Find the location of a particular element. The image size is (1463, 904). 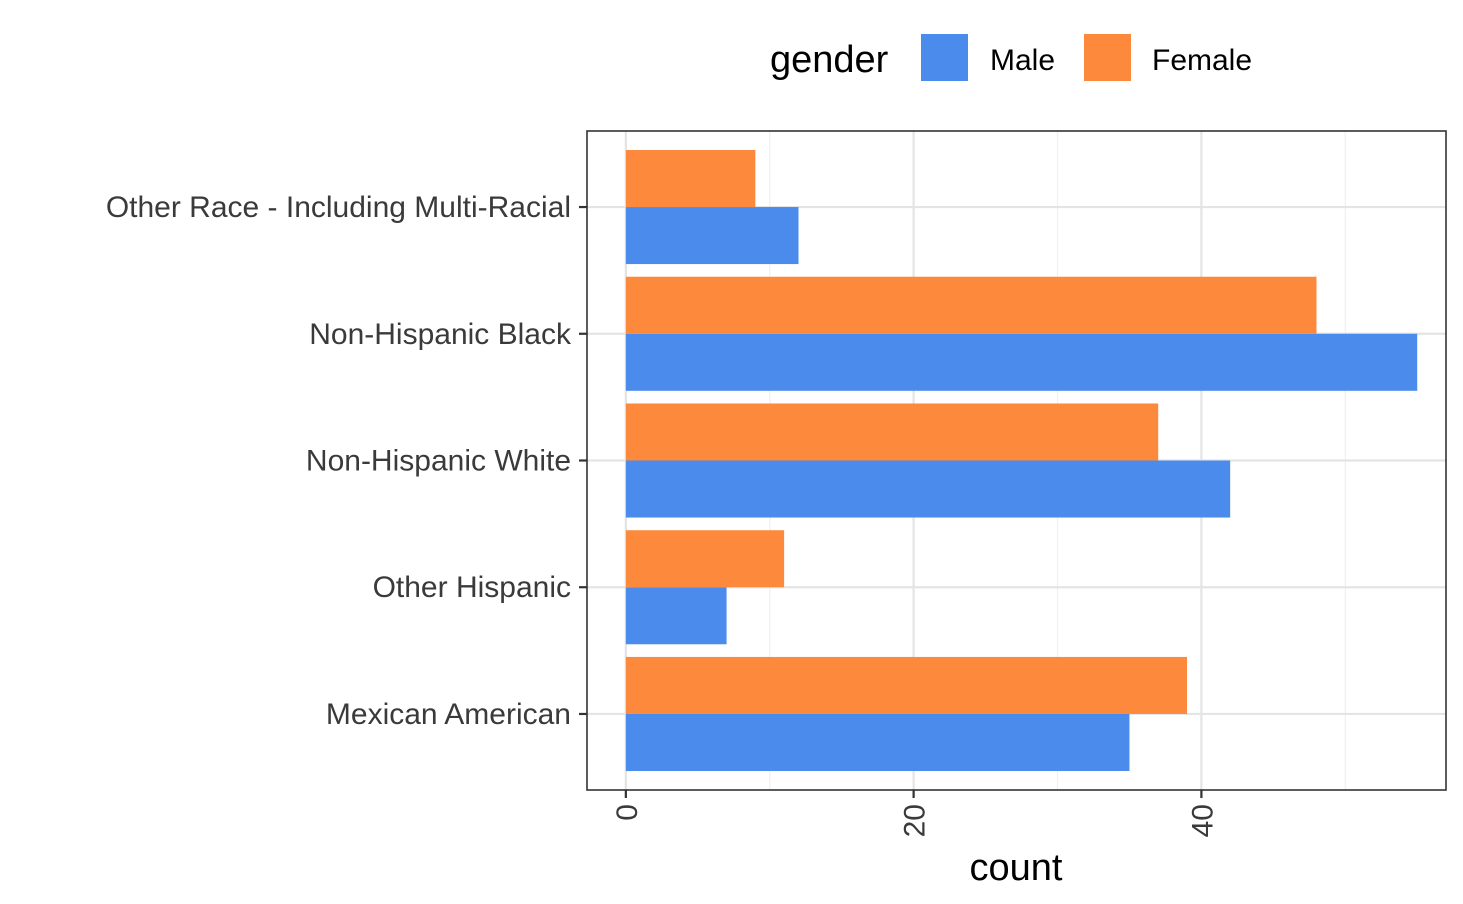

y-tick-label: Other Race - Including Multi-Racial is located at coordinates (338, 207).